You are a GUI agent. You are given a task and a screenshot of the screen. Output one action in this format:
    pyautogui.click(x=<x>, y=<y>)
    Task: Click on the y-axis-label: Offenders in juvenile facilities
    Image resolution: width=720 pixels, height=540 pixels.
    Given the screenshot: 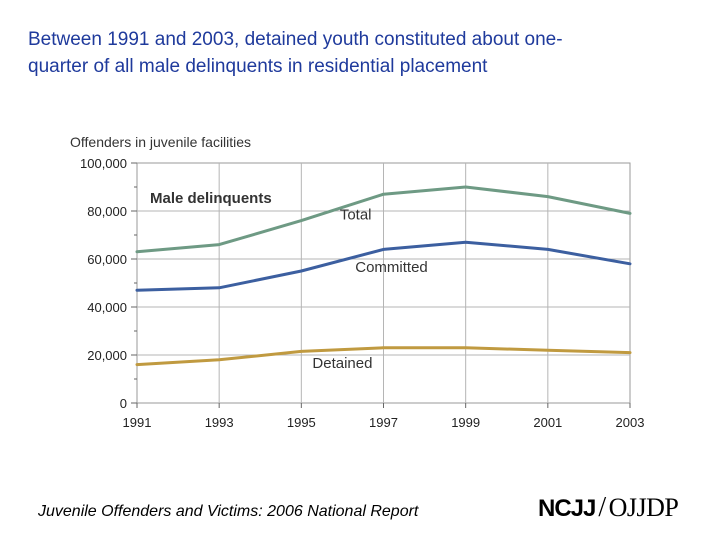 What is the action you would take?
    pyautogui.click(x=160, y=142)
    